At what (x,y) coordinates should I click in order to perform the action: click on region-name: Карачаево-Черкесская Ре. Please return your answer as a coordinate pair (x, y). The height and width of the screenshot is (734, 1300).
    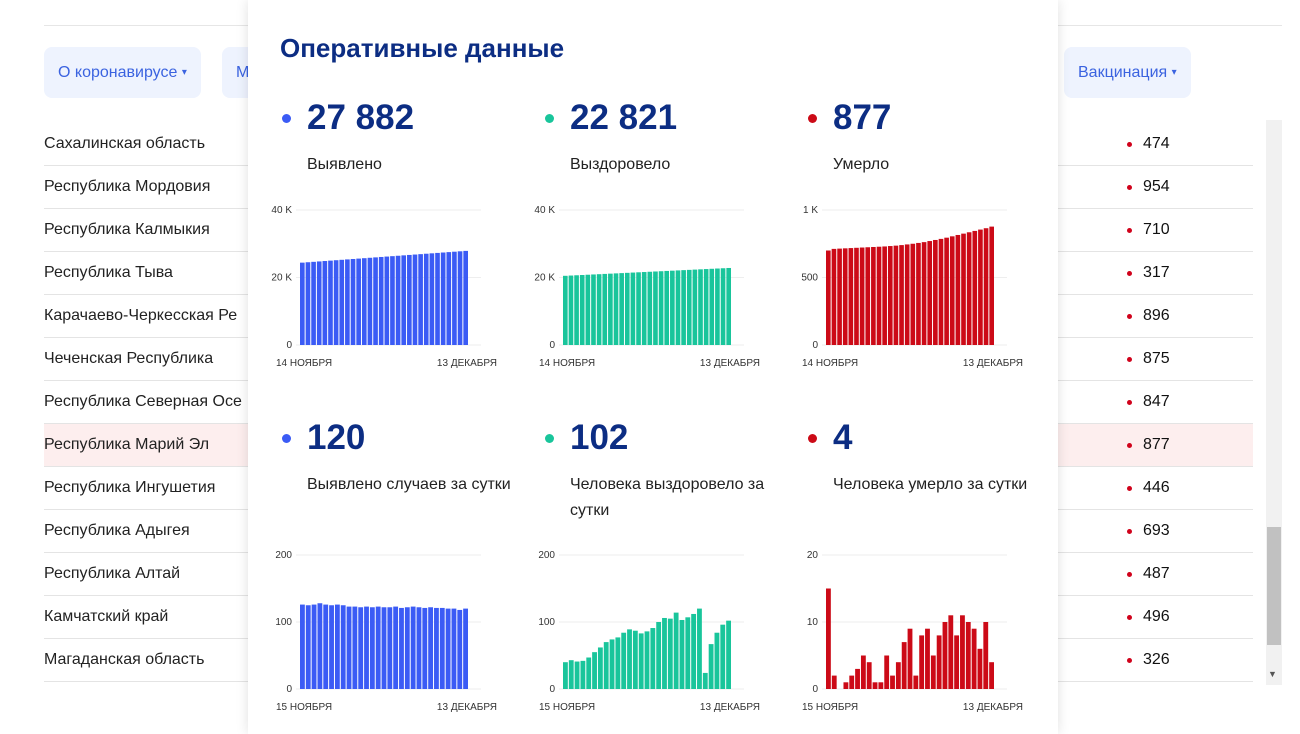
    Looking at the image, I should click on (141, 315).